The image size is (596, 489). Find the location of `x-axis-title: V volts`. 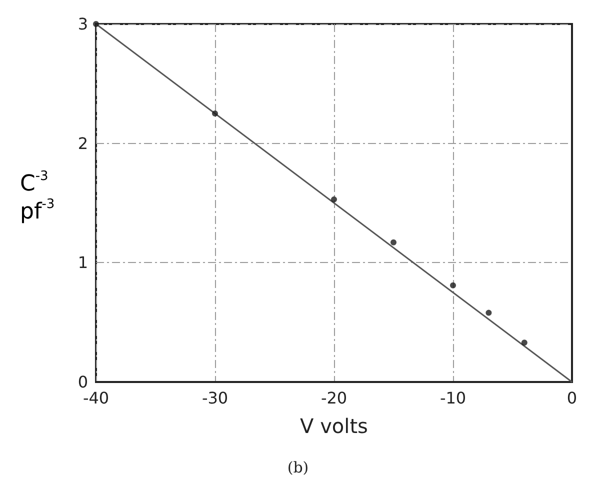

x-axis-title: V volts is located at coordinates (334, 426).